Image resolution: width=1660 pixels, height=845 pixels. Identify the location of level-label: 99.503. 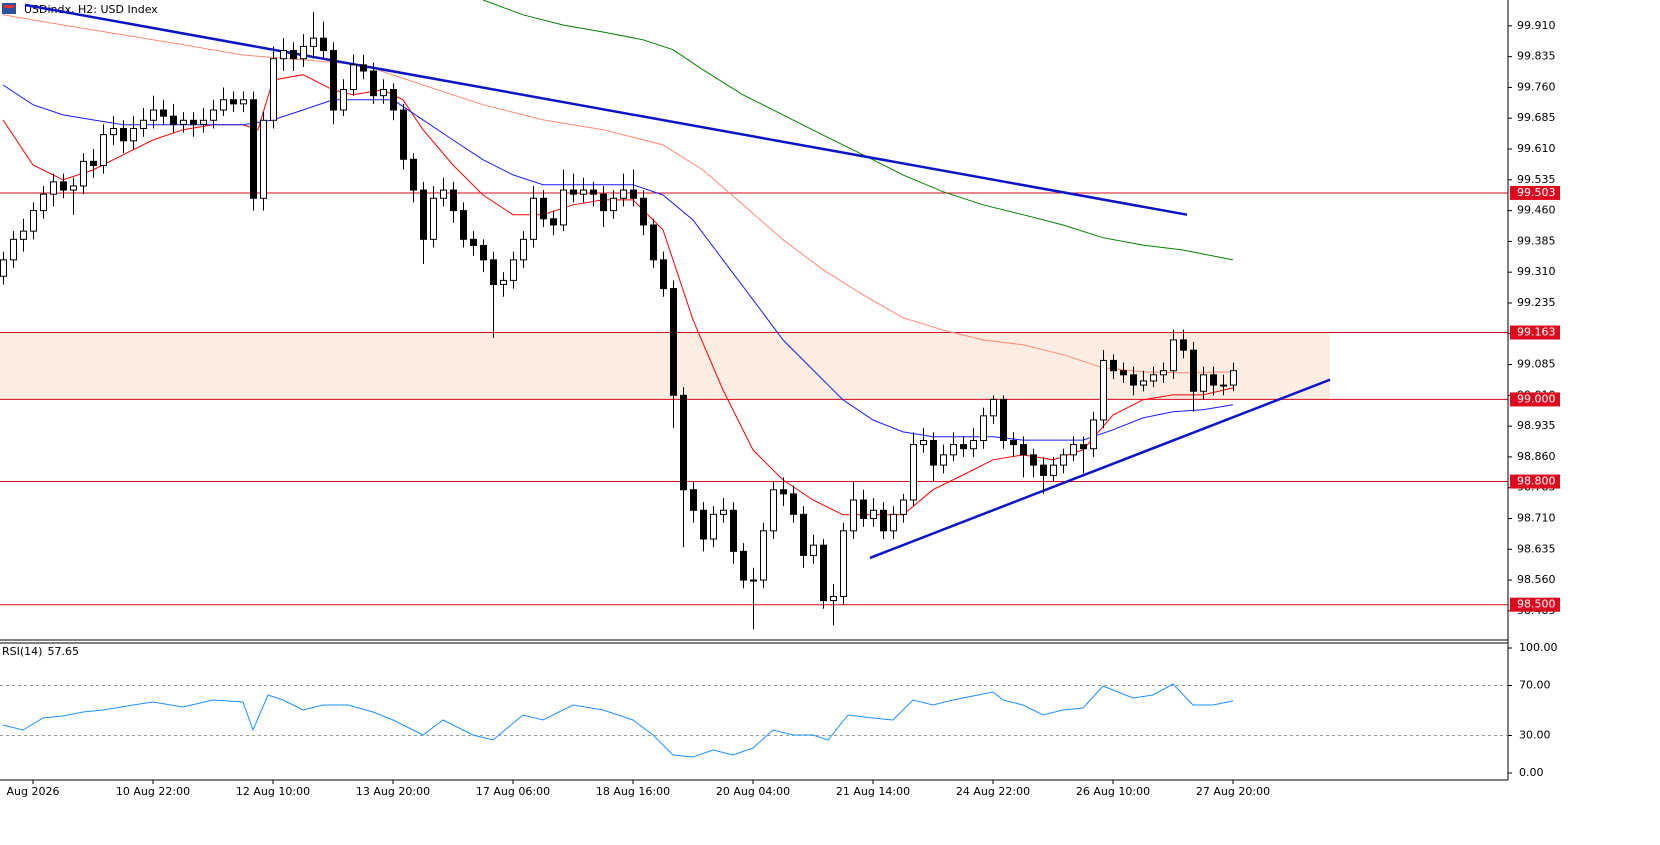
(1536, 192).